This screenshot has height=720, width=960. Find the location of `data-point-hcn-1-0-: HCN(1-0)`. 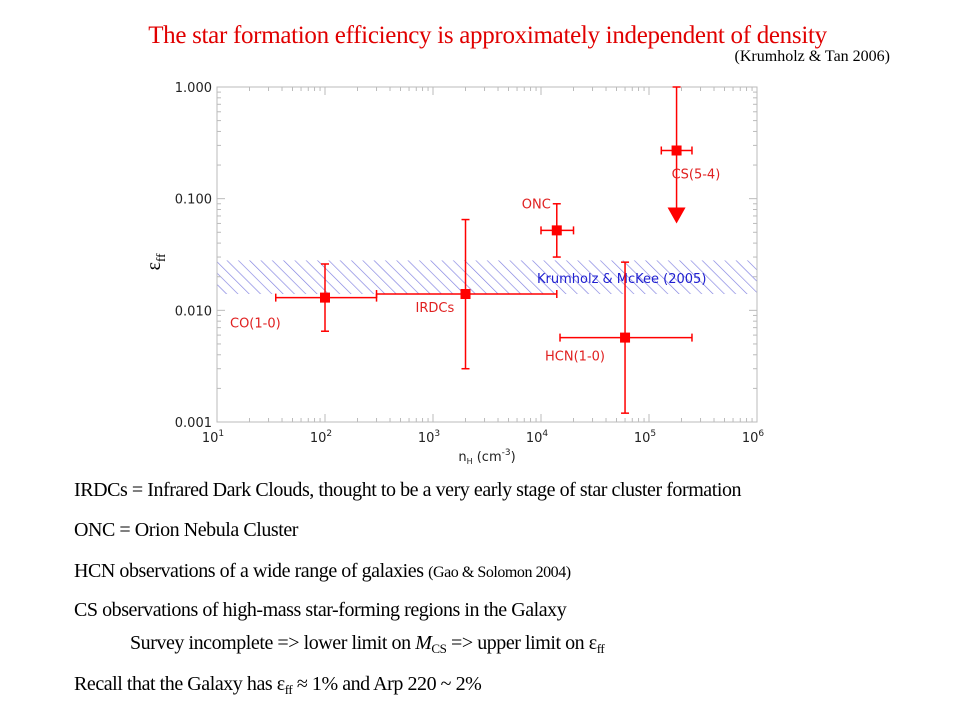

data-point-hcn-1-0-: HCN(1-0) is located at coordinates (619, 337).